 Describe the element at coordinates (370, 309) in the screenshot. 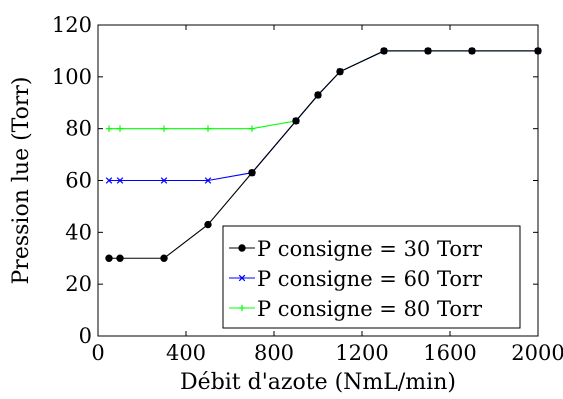

I see `legend-entry: P consigne = 80 Torr` at that location.